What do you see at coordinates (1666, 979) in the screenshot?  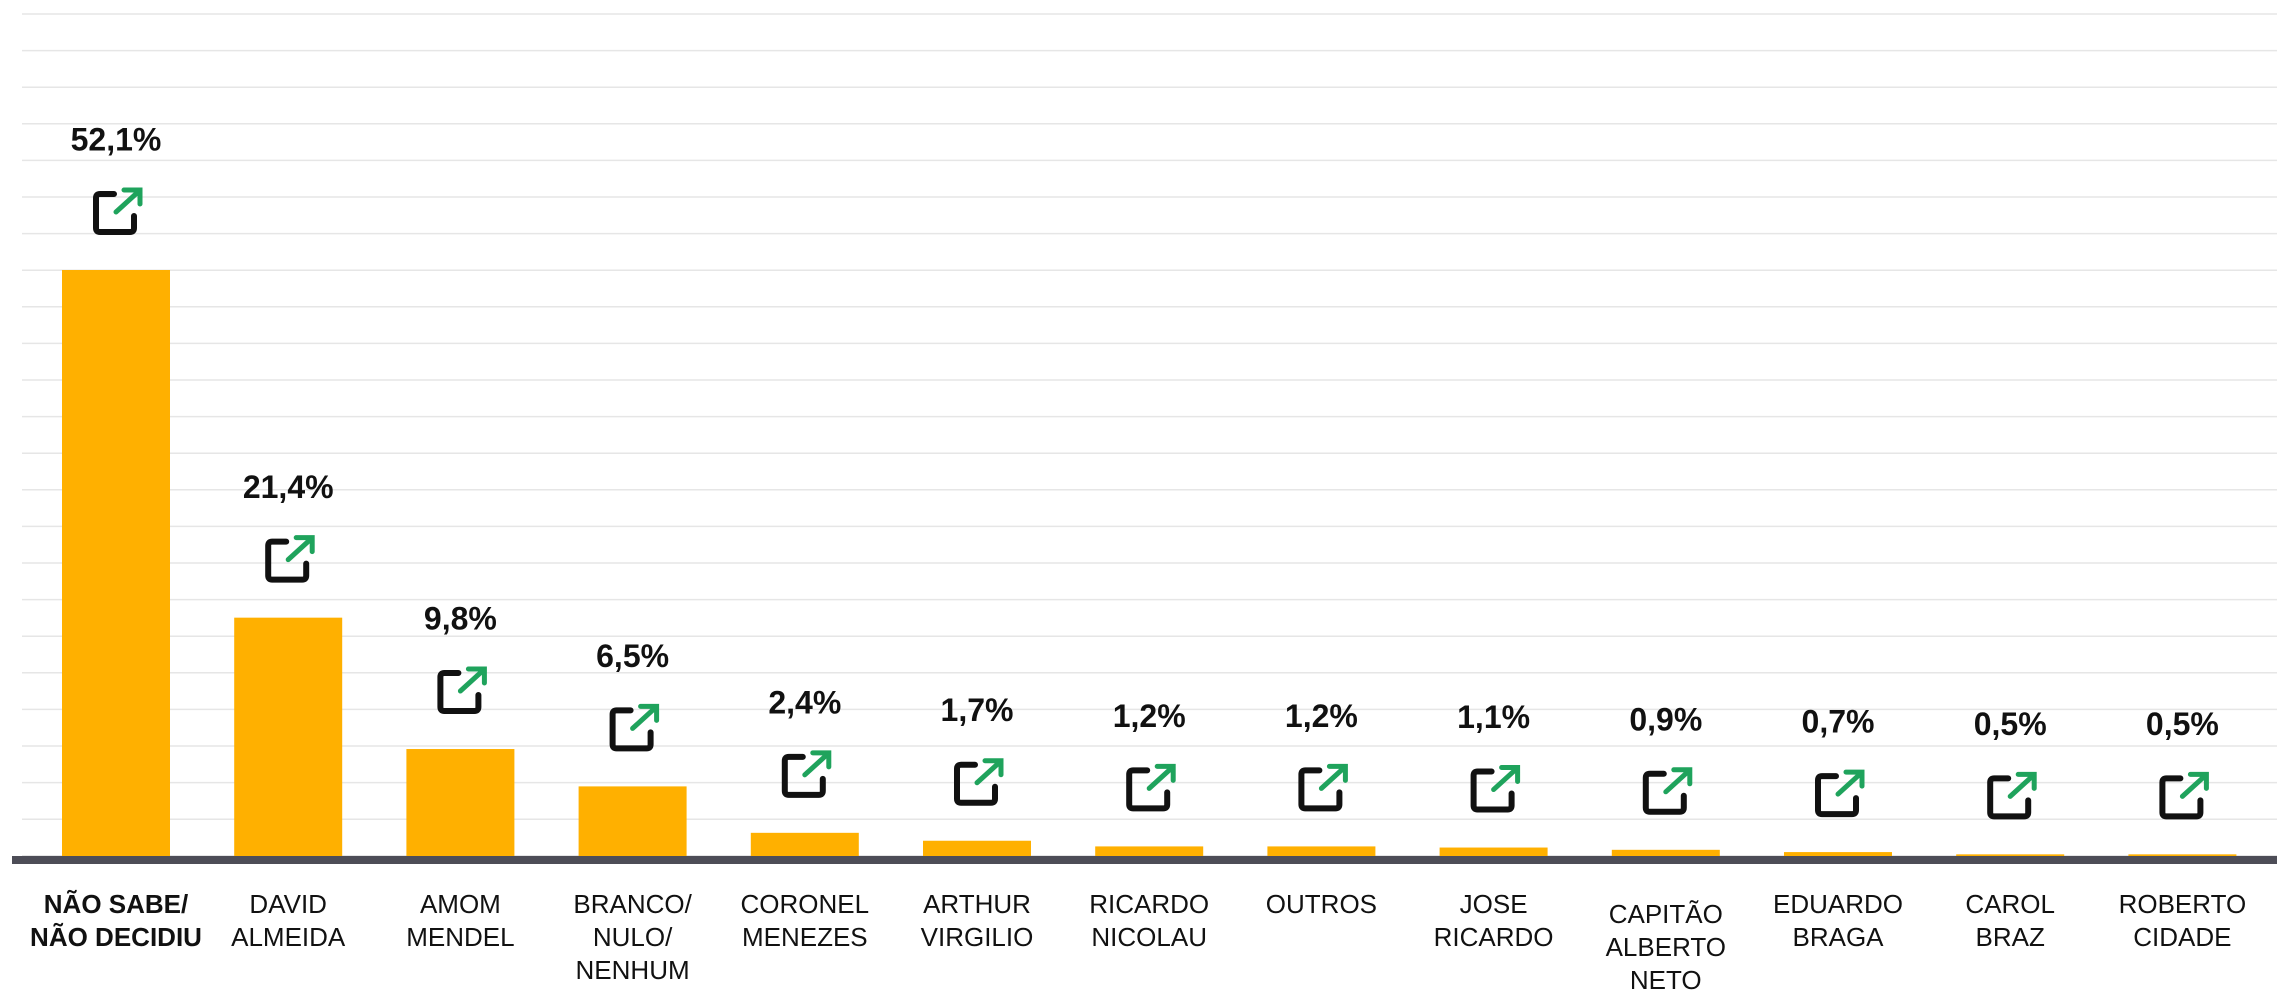 I see `x-tick-label-line: NETO` at bounding box center [1666, 979].